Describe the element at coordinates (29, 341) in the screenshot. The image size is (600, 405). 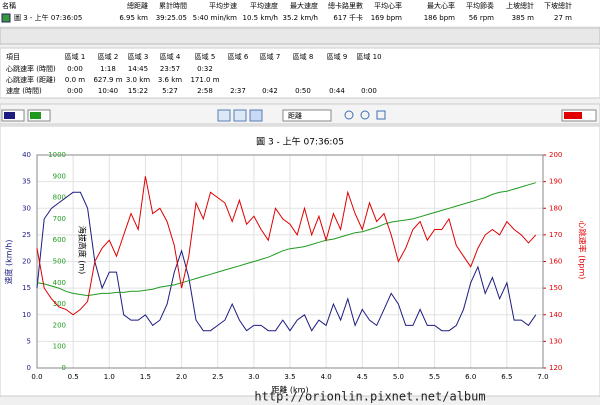
I see `y-tick-label: 5` at that location.